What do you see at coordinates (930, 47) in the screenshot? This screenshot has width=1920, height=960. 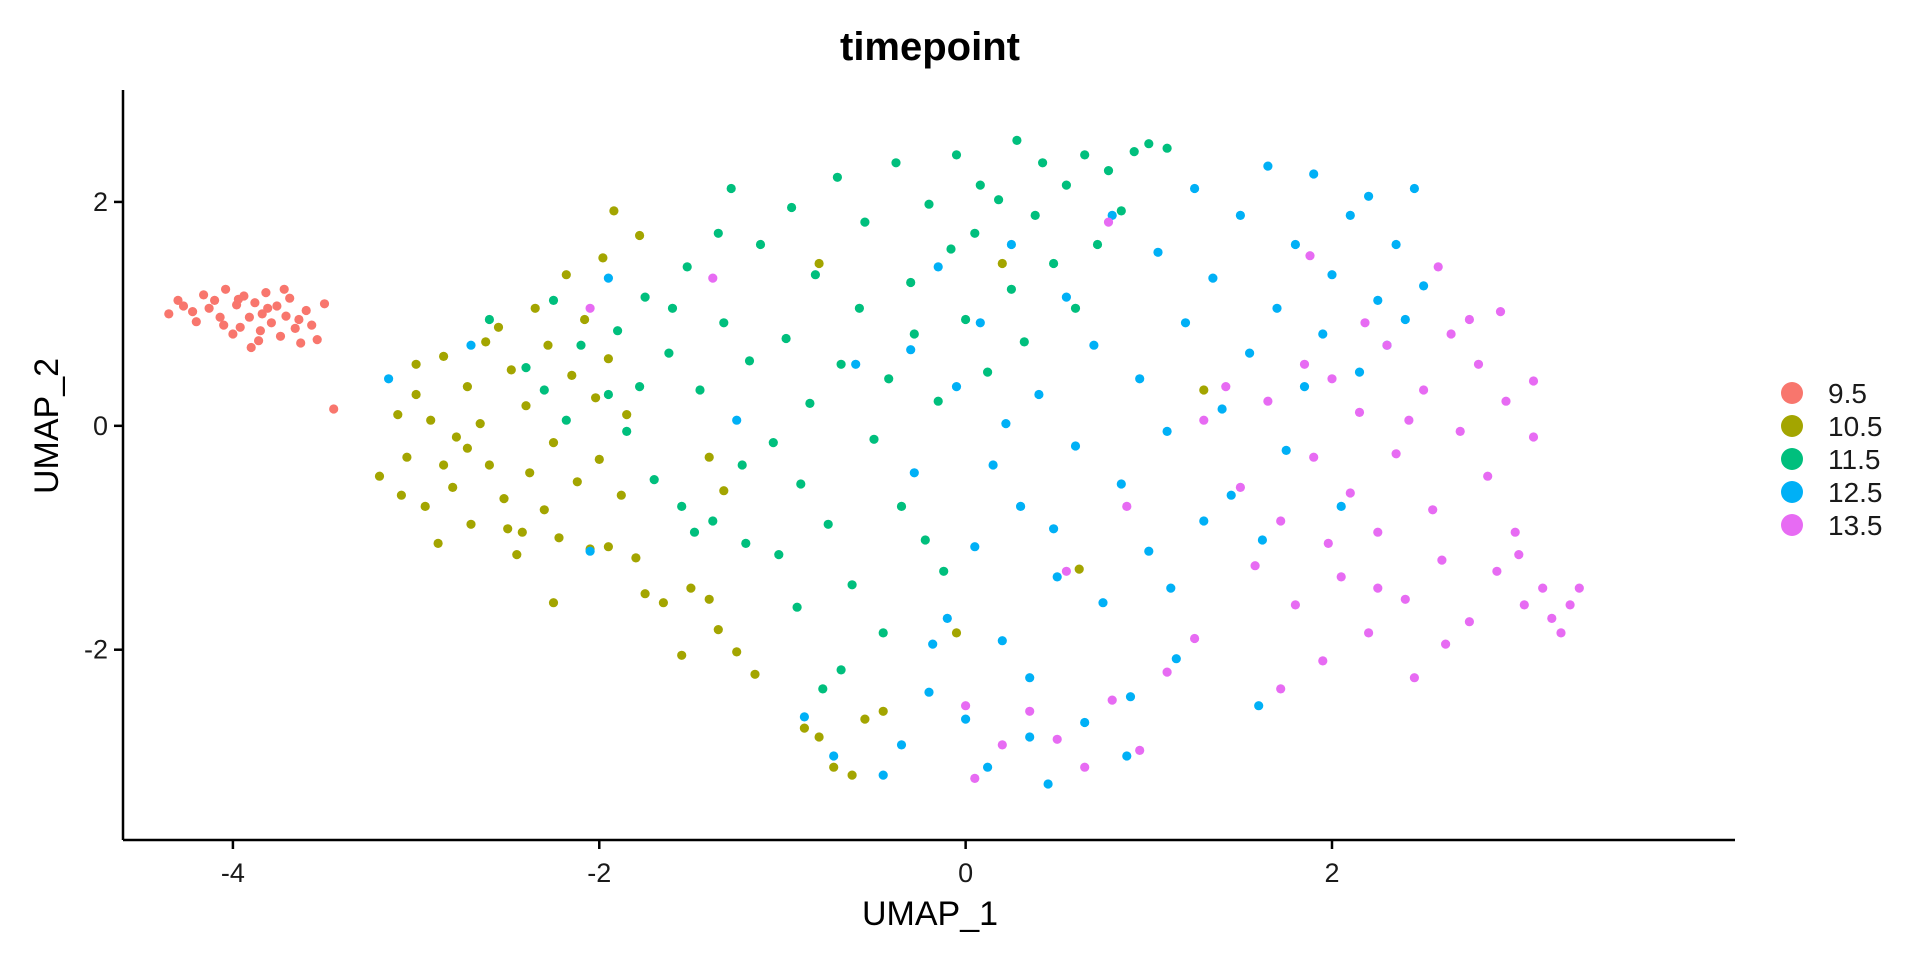 I see `chart-title: timepoint` at bounding box center [930, 47].